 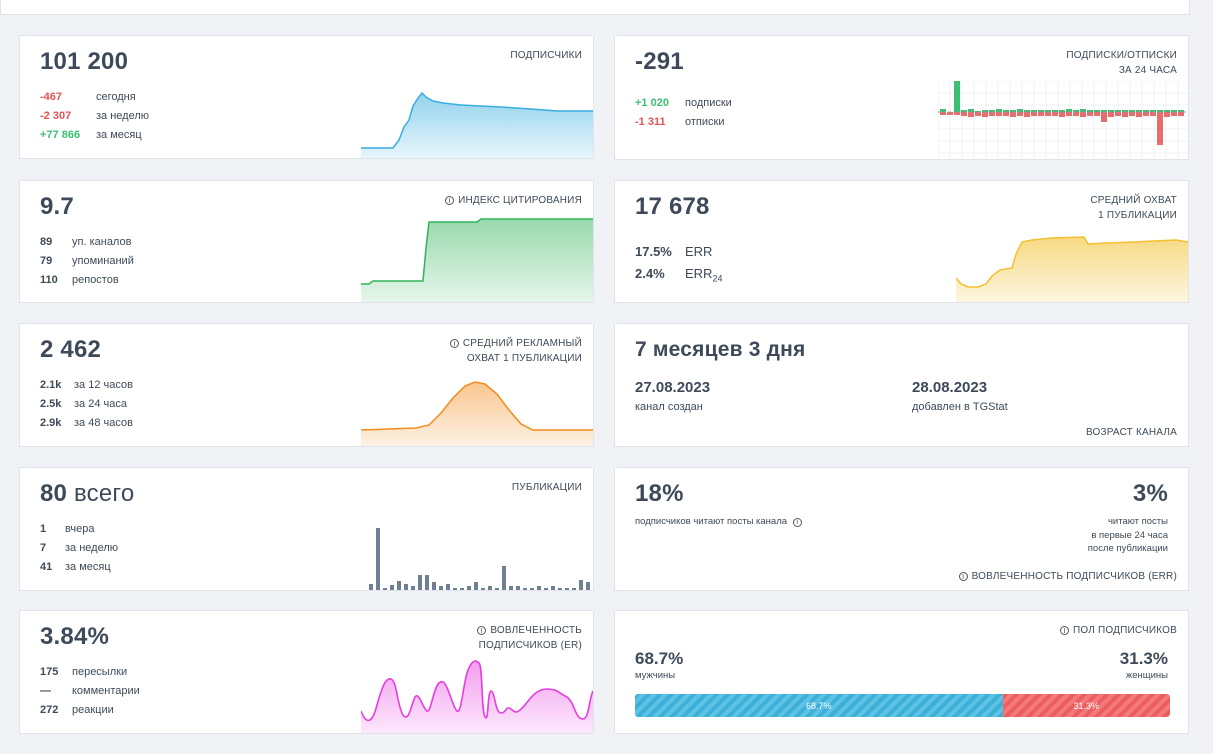 I want to click on female-percent: 31.3%, so click(x=1143, y=658).